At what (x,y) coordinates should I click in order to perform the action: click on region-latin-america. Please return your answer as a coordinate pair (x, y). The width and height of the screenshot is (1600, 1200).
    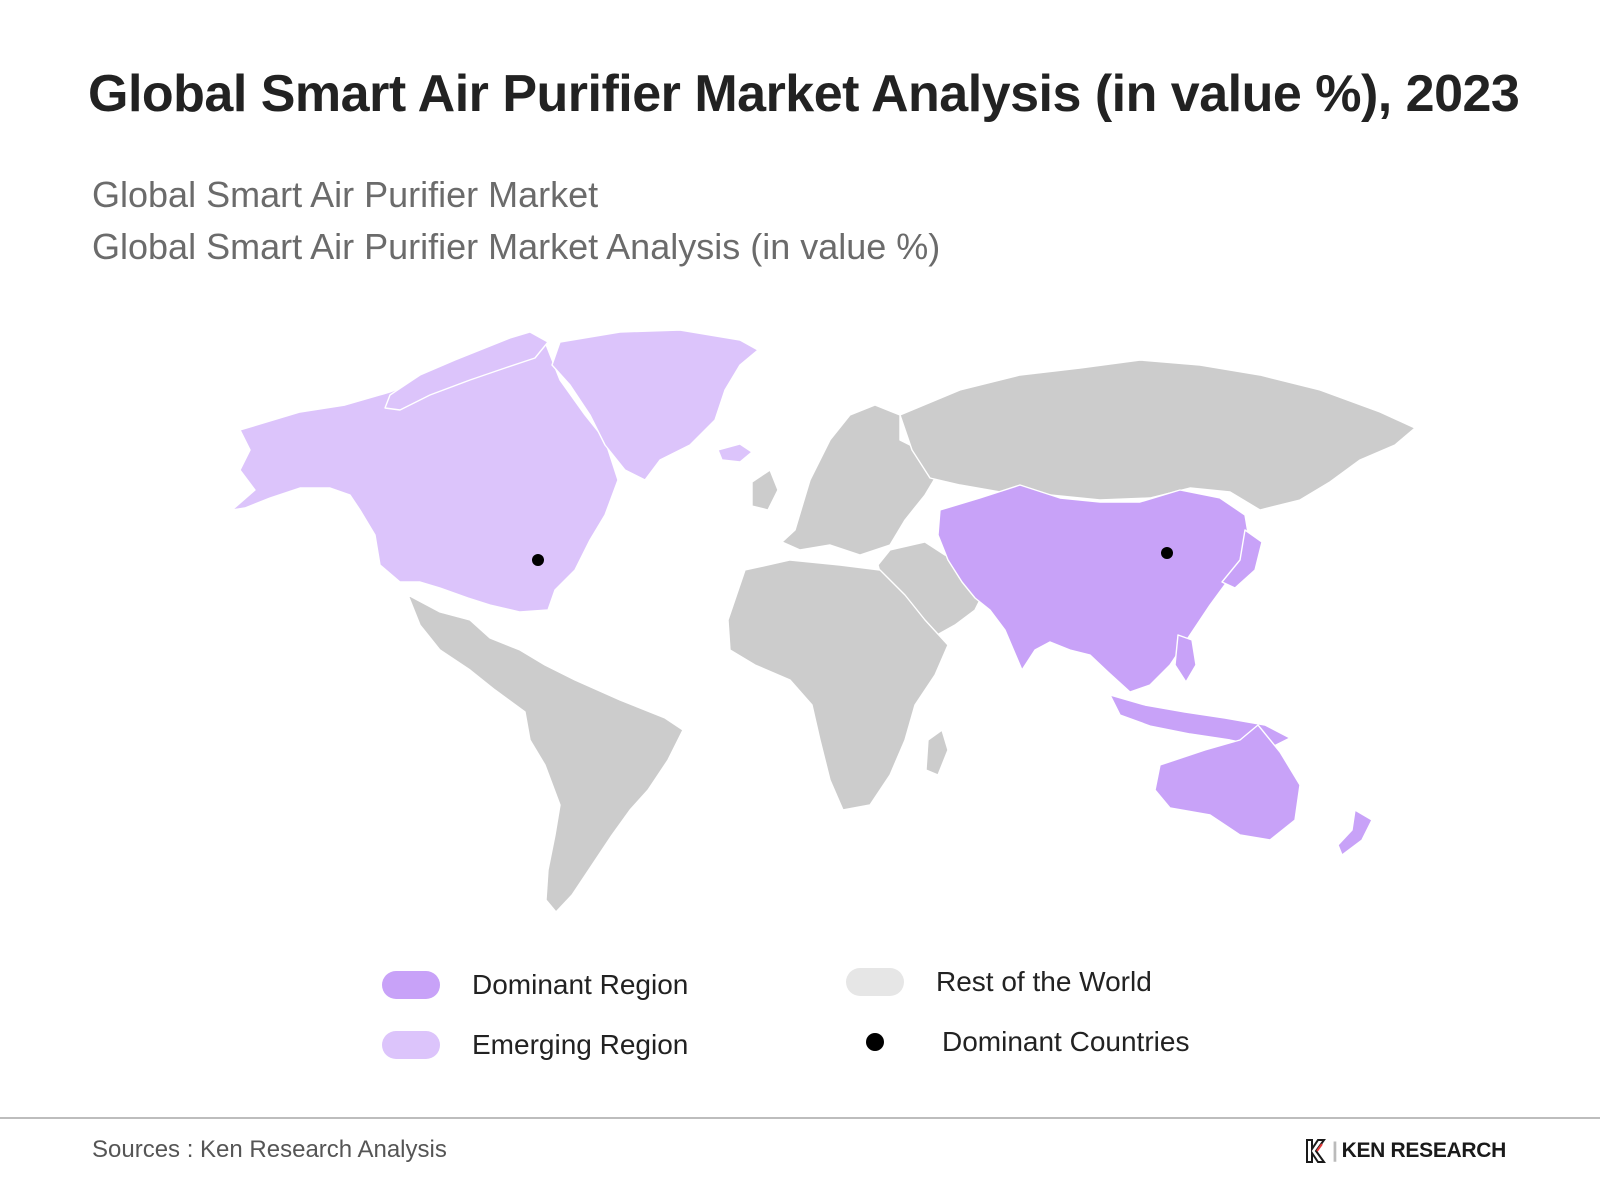
    Looking at the image, I should click on (545, 753).